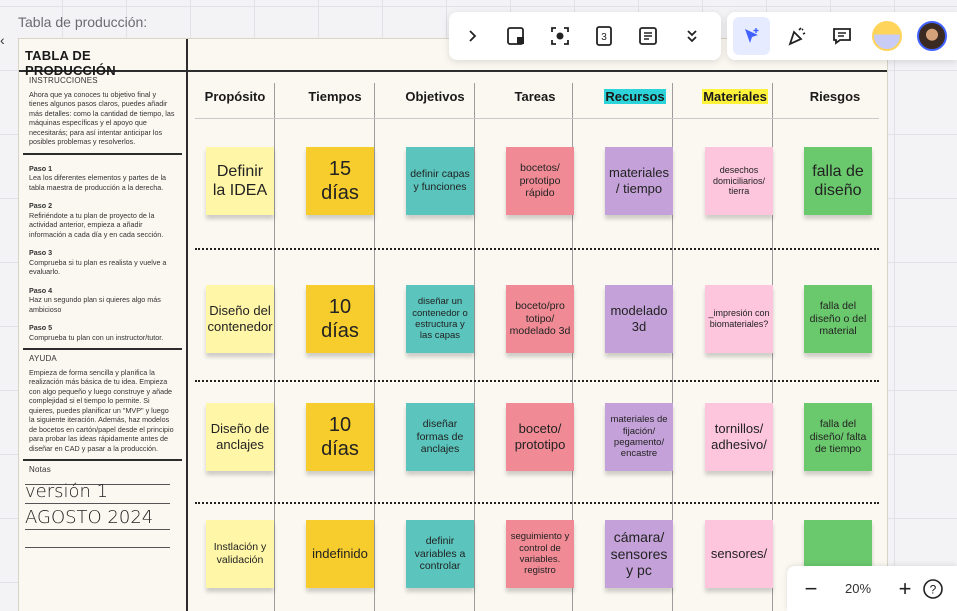  I want to click on sticky-note: modelado 3d, so click(639, 319).